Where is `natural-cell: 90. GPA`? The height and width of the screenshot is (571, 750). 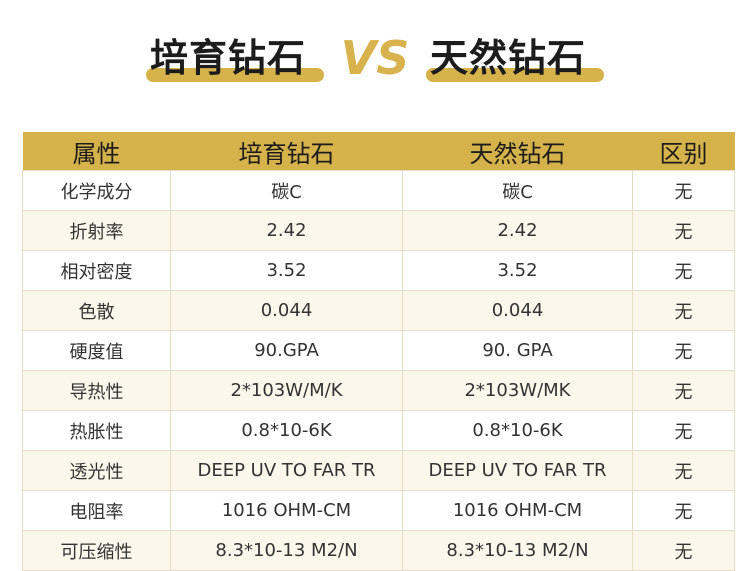
natural-cell: 90. GPA is located at coordinates (517, 350).